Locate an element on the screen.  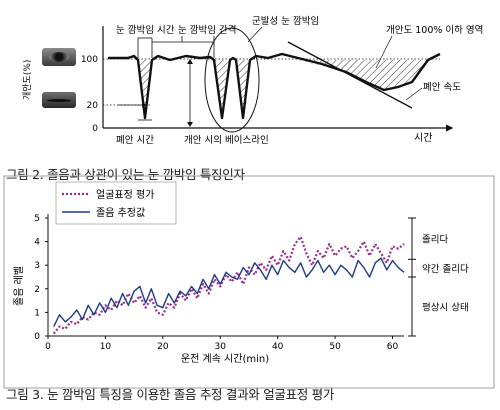
label-blink-interval: 눈 깜박임 간격 is located at coordinates (207, 30).